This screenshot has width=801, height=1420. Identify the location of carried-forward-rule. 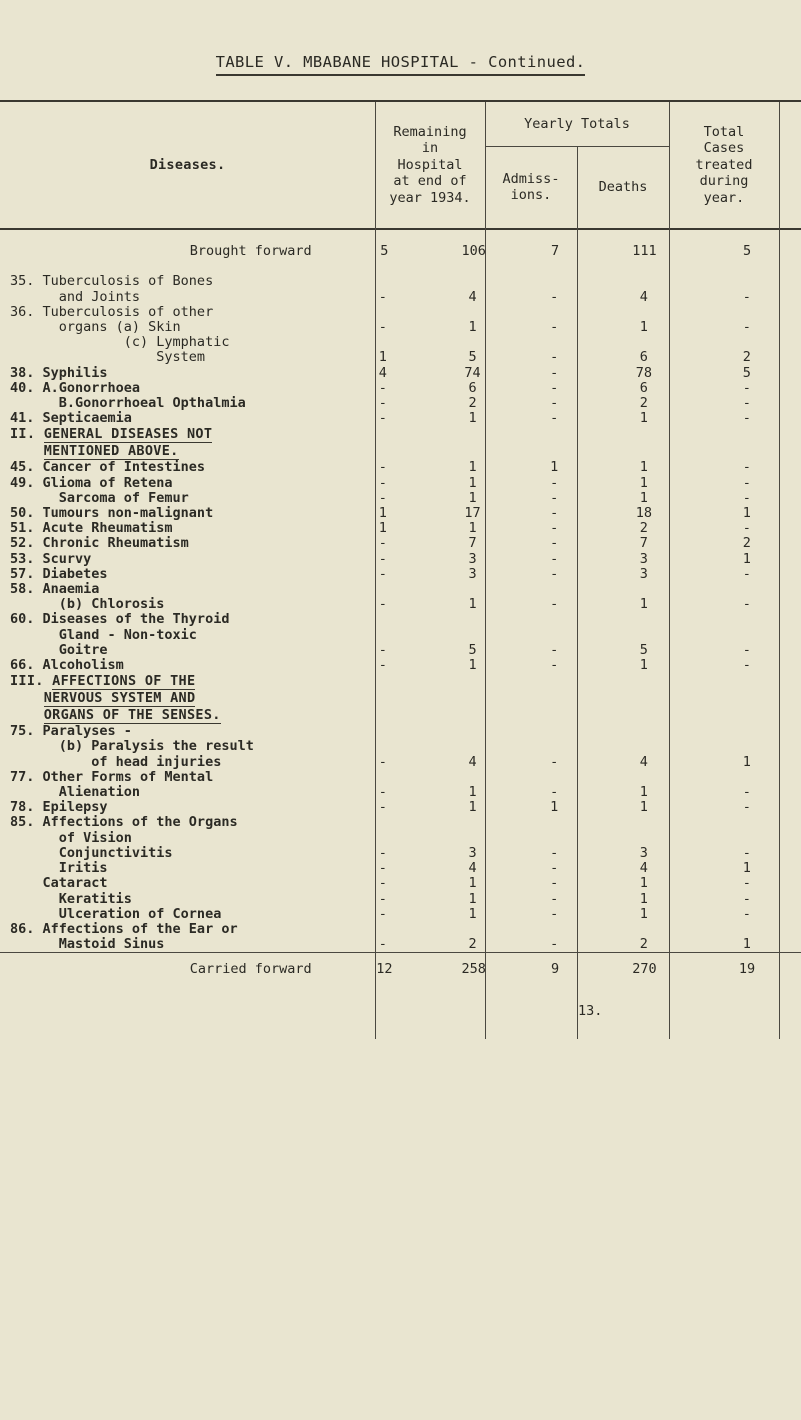
(400, 953).